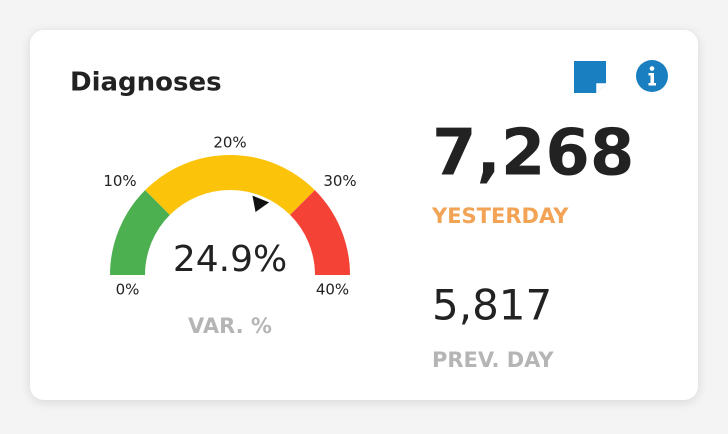  I want to click on stat-value: 5,817, so click(492, 305).